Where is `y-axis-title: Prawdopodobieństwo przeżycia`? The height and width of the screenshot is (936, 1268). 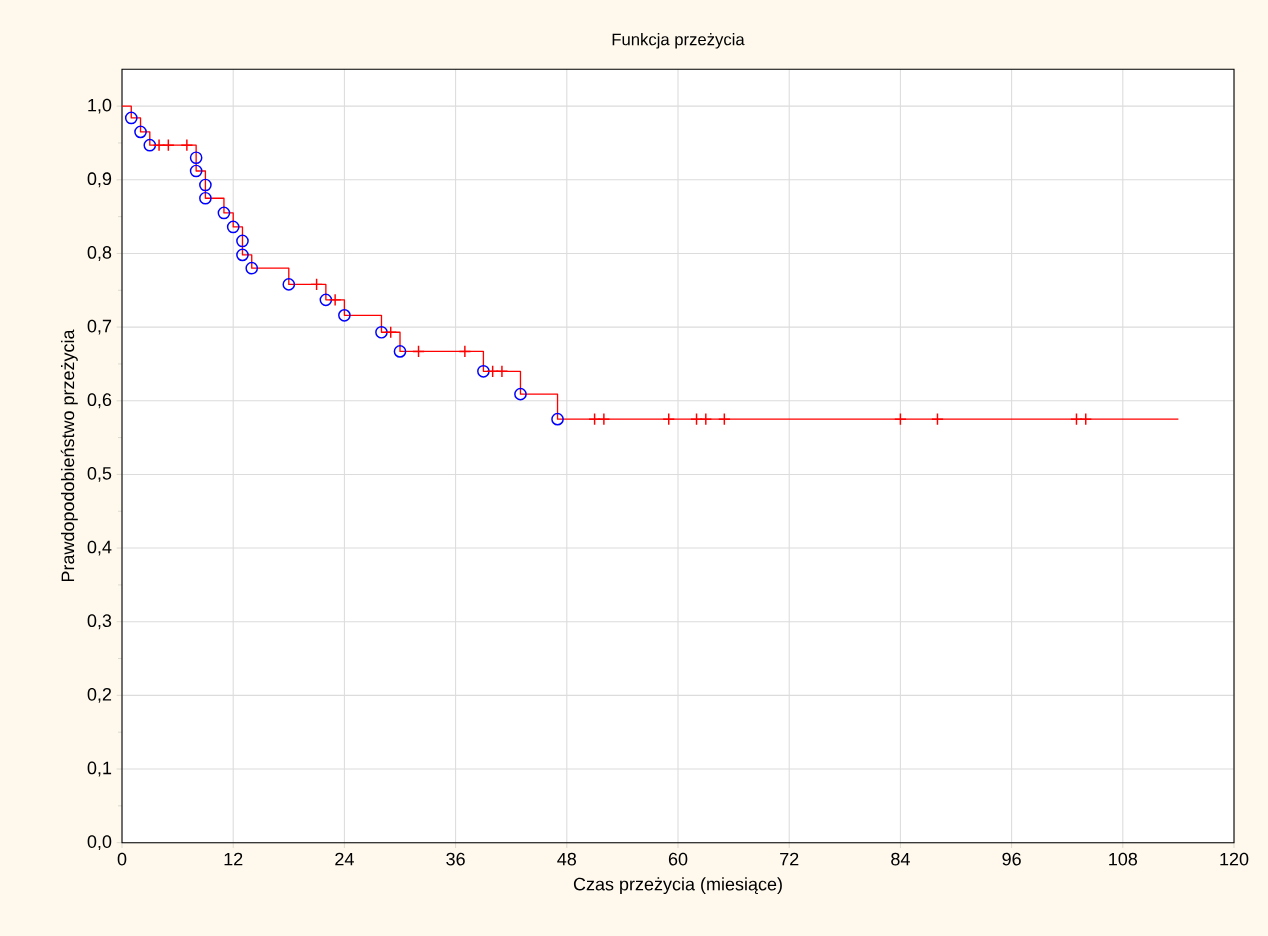 y-axis-title: Prawdopodobieństwo przeżycia is located at coordinates (69, 455).